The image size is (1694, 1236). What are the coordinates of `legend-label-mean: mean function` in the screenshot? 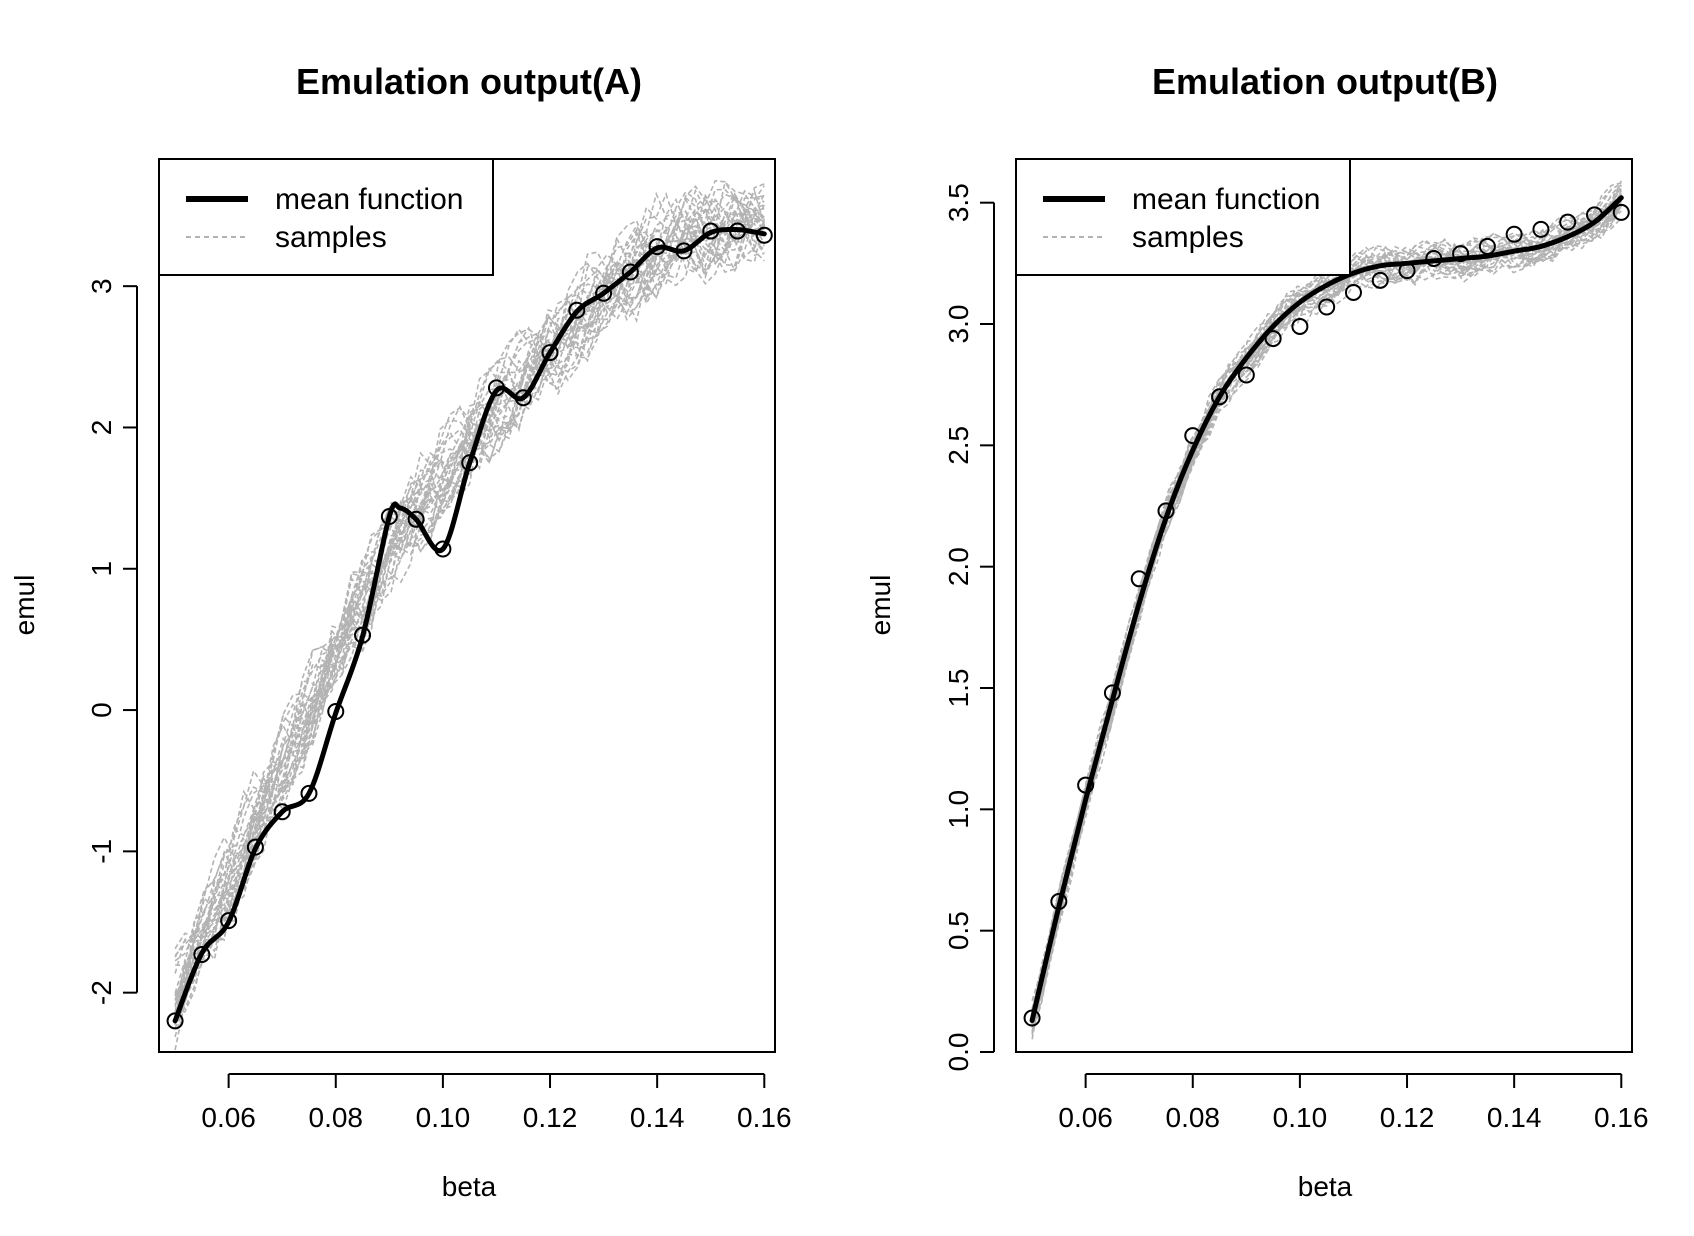 It's located at (369, 199).